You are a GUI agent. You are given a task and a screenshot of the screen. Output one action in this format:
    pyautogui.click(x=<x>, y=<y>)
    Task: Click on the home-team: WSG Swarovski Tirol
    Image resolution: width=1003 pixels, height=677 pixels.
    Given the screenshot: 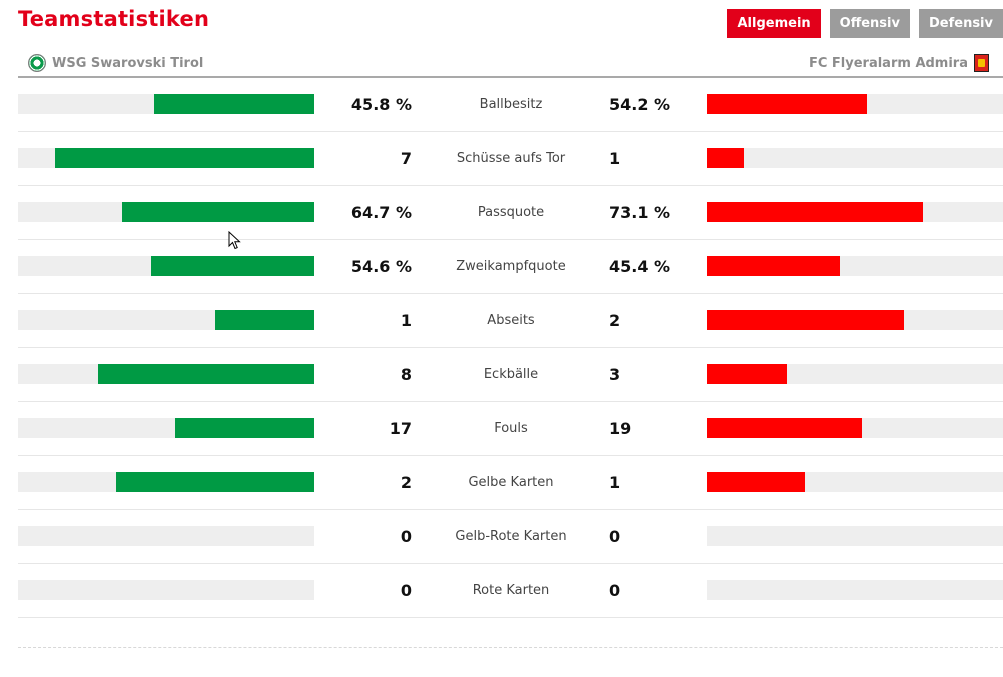 What is the action you would take?
    pyautogui.click(x=115, y=63)
    